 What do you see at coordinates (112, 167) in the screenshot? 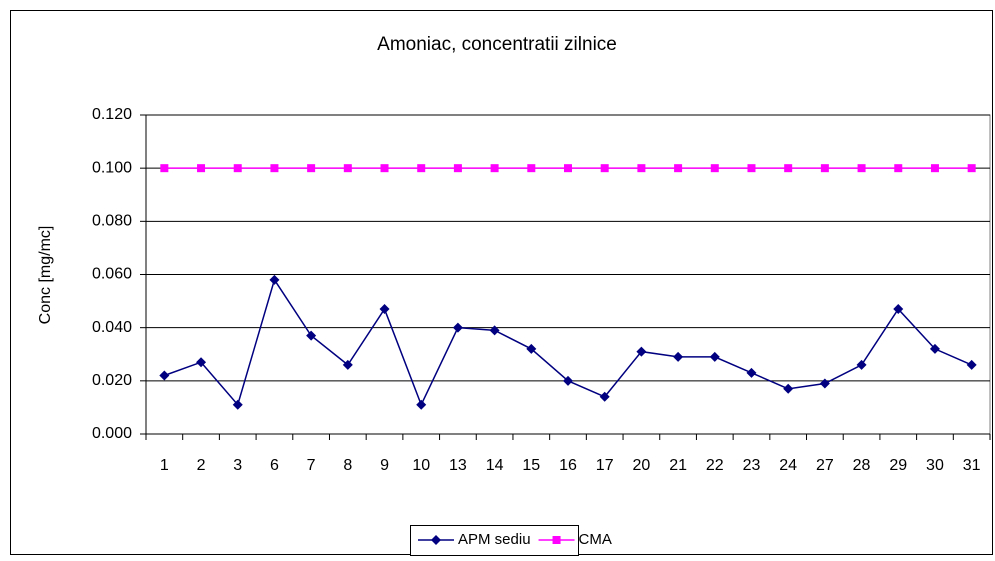
I see `y-tick-label: 0.100` at bounding box center [112, 167].